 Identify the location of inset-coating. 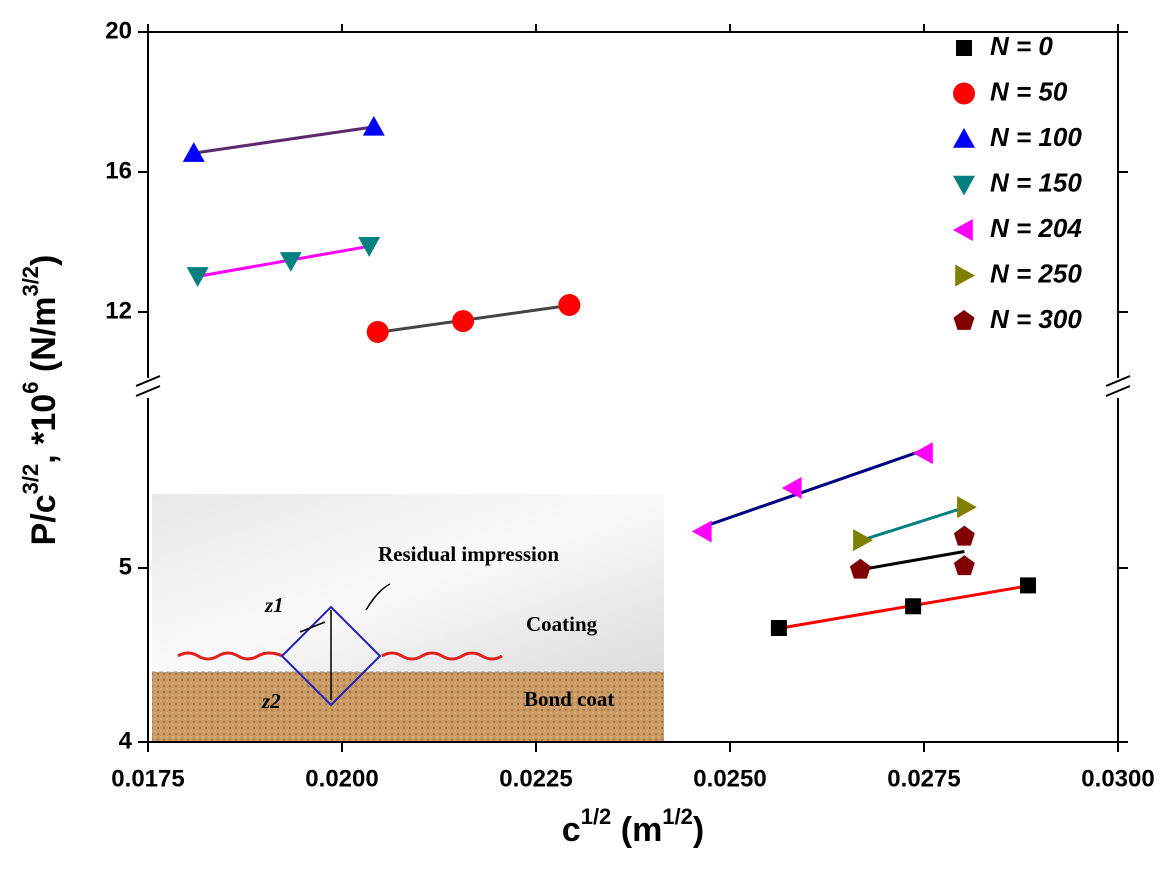
(408, 583).